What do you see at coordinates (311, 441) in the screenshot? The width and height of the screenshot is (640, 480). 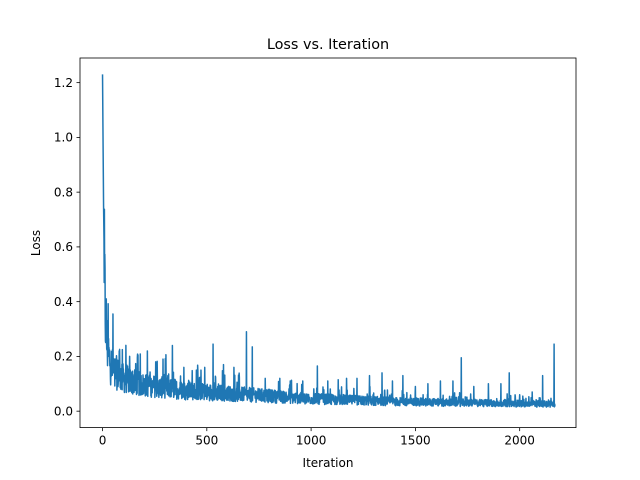 I see `x-tick-label: 1000` at bounding box center [311, 441].